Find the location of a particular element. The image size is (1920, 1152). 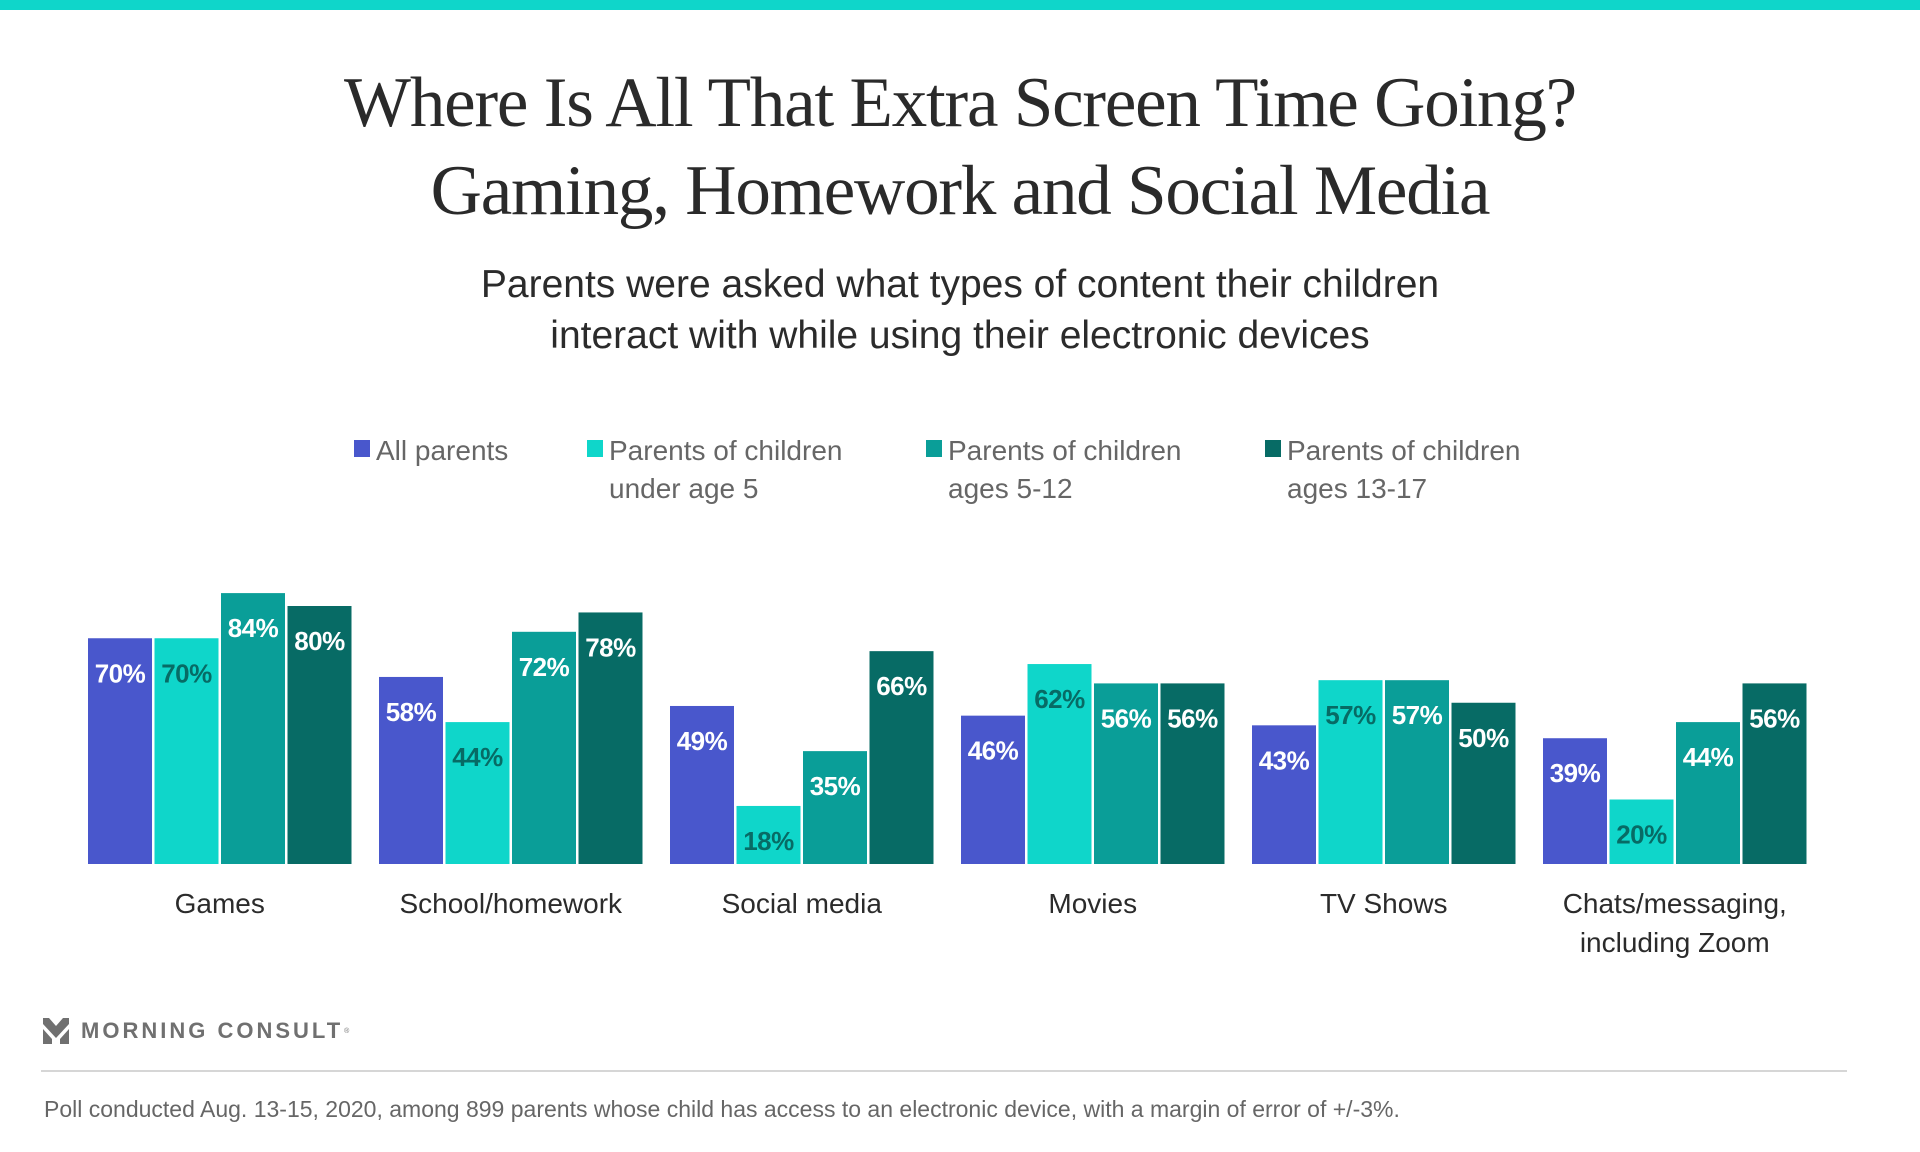

category-label-line: Social media is located at coordinates (802, 903).